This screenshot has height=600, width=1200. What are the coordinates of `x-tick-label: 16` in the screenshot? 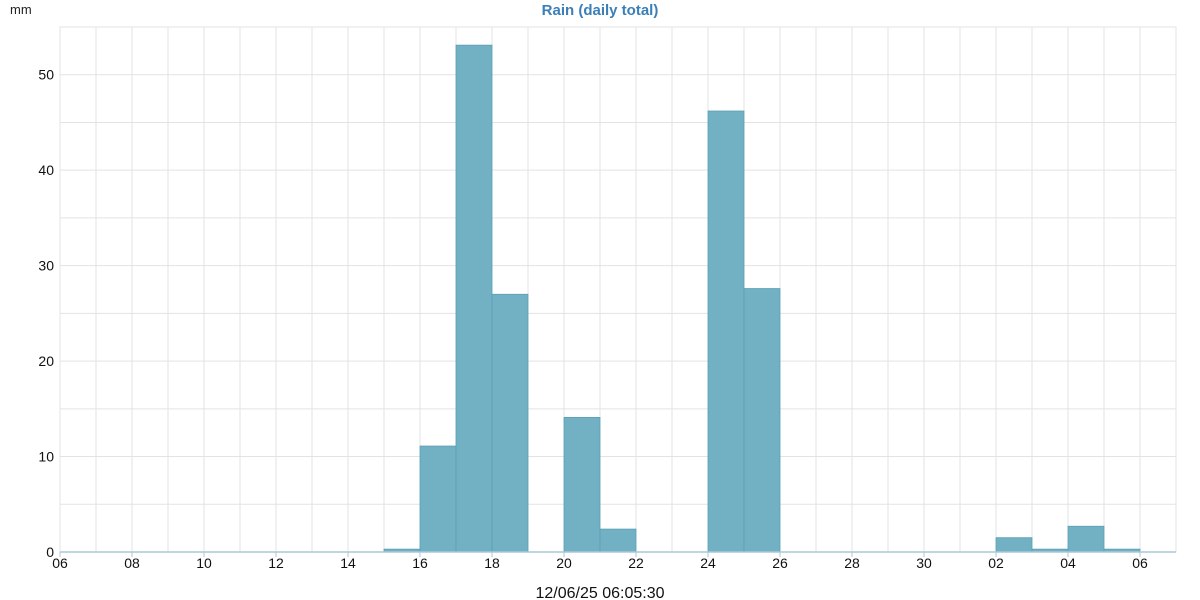 It's located at (420, 563).